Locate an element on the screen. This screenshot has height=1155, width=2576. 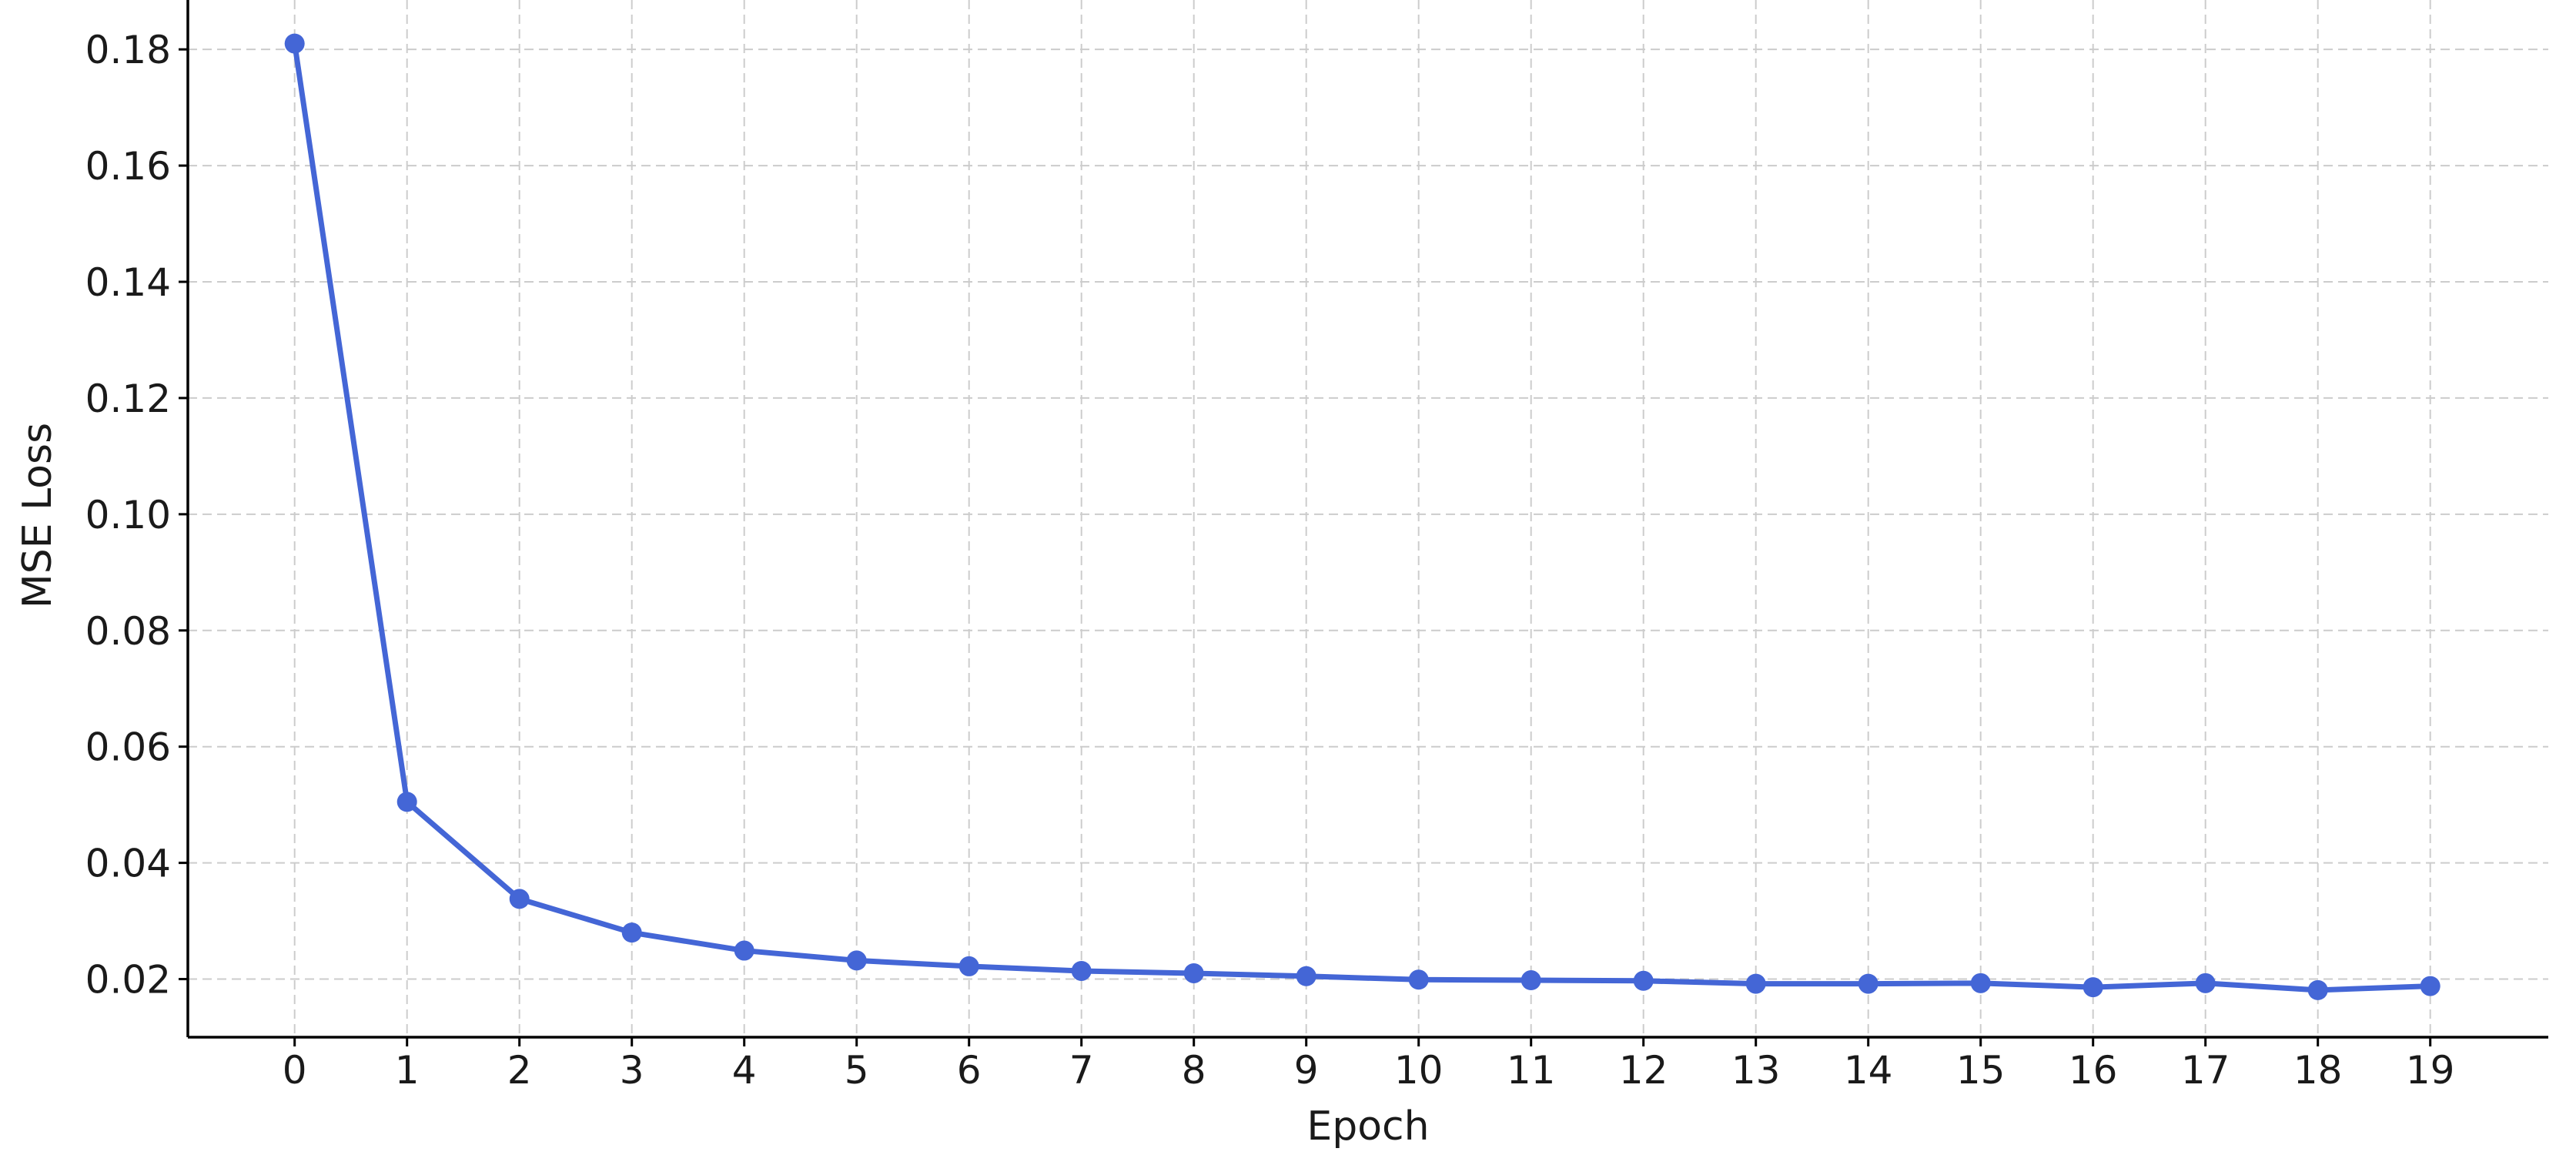
x-tick-label: 1 is located at coordinates (408, 1070).